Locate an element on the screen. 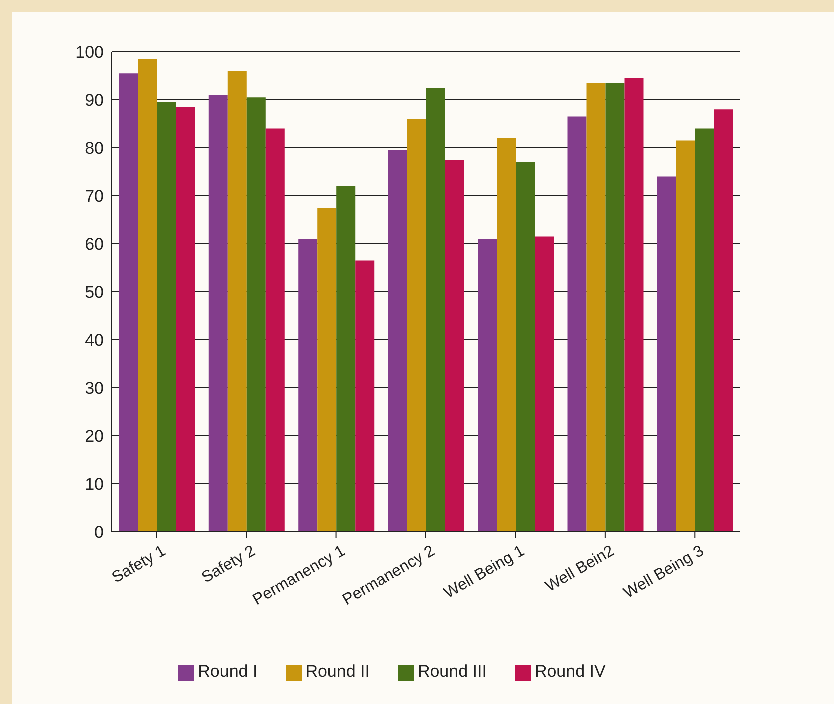 This screenshot has height=704, width=834. y-tick-label: 20 is located at coordinates (94, 436).